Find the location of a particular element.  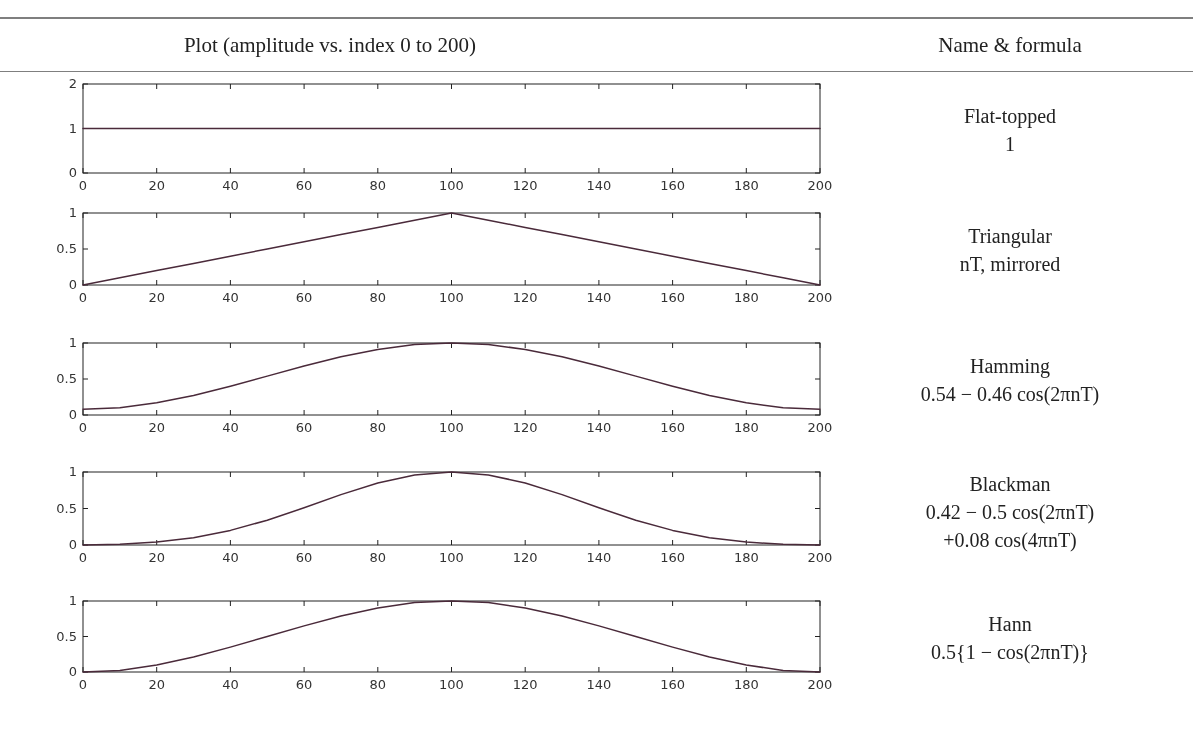

text: +0.08 cos(4πnT) is located at coordinates (1010, 540).